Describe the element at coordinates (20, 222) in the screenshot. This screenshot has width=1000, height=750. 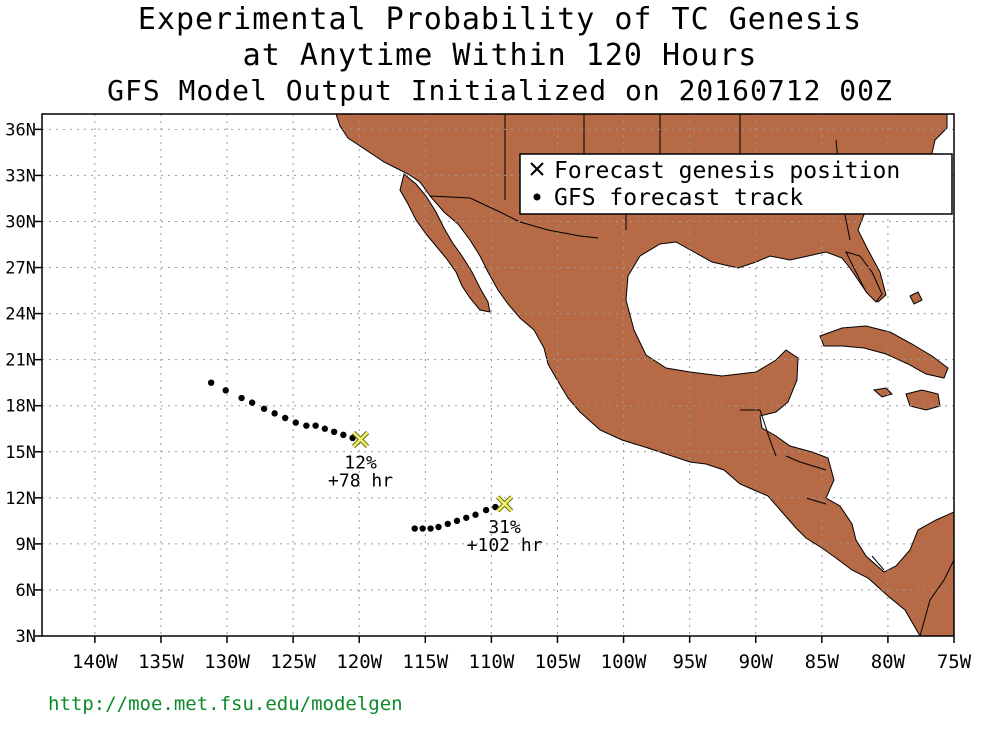
I see `lat-tick-label: 30N` at that location.